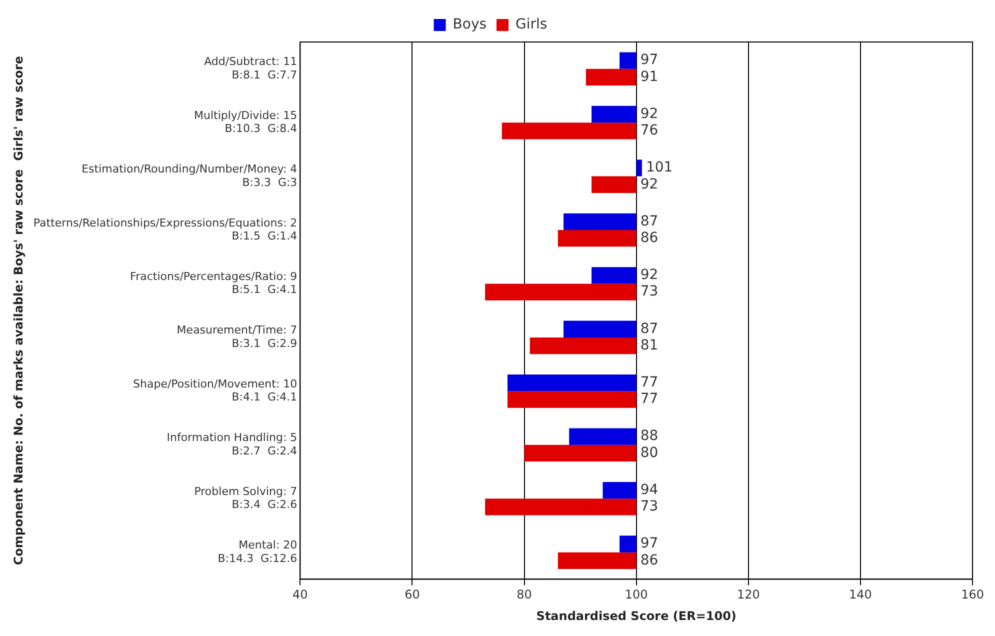 The image size is (995, 636). Describe the element at coordinates (860, 595) in the screenshot. I see `x-tick-label: 140` at that location.